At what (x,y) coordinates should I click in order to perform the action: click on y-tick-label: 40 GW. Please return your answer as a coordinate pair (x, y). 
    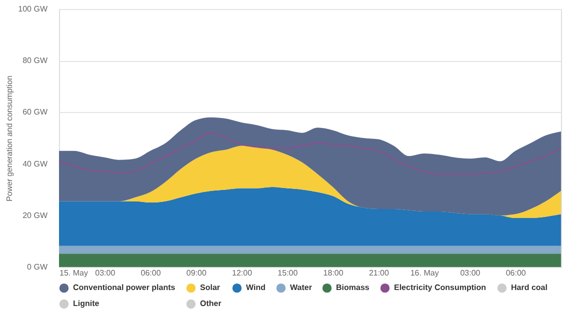
    Looking at the image, I should click on (35, 163).